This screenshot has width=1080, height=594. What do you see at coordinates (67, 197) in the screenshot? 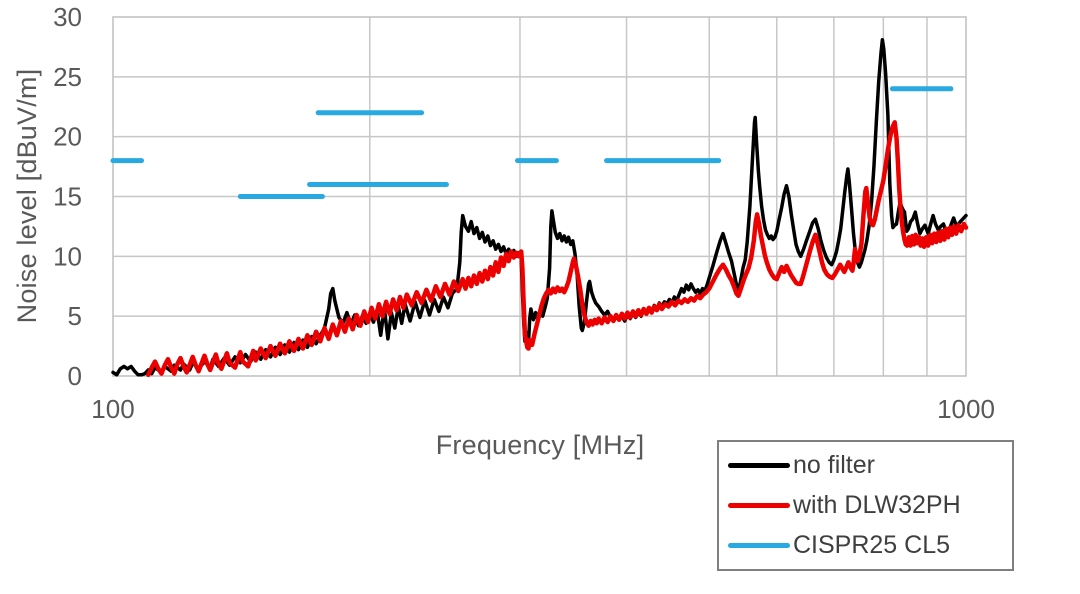
I see `y-tick-label: 15` at bounding box center [67, 197].